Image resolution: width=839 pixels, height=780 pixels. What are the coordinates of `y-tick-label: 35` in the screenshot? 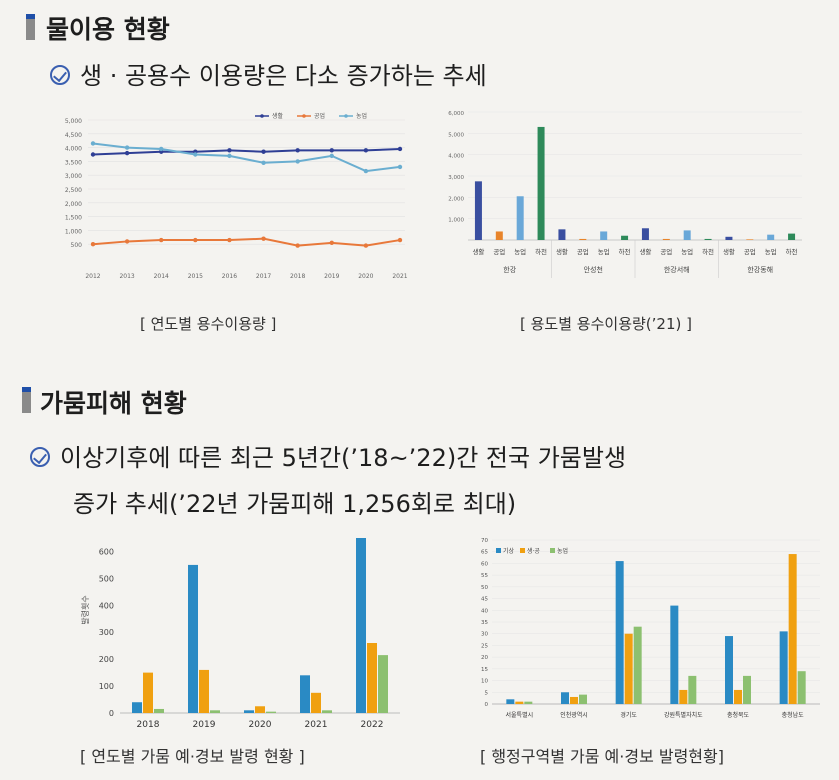 It's located at (484, 623).